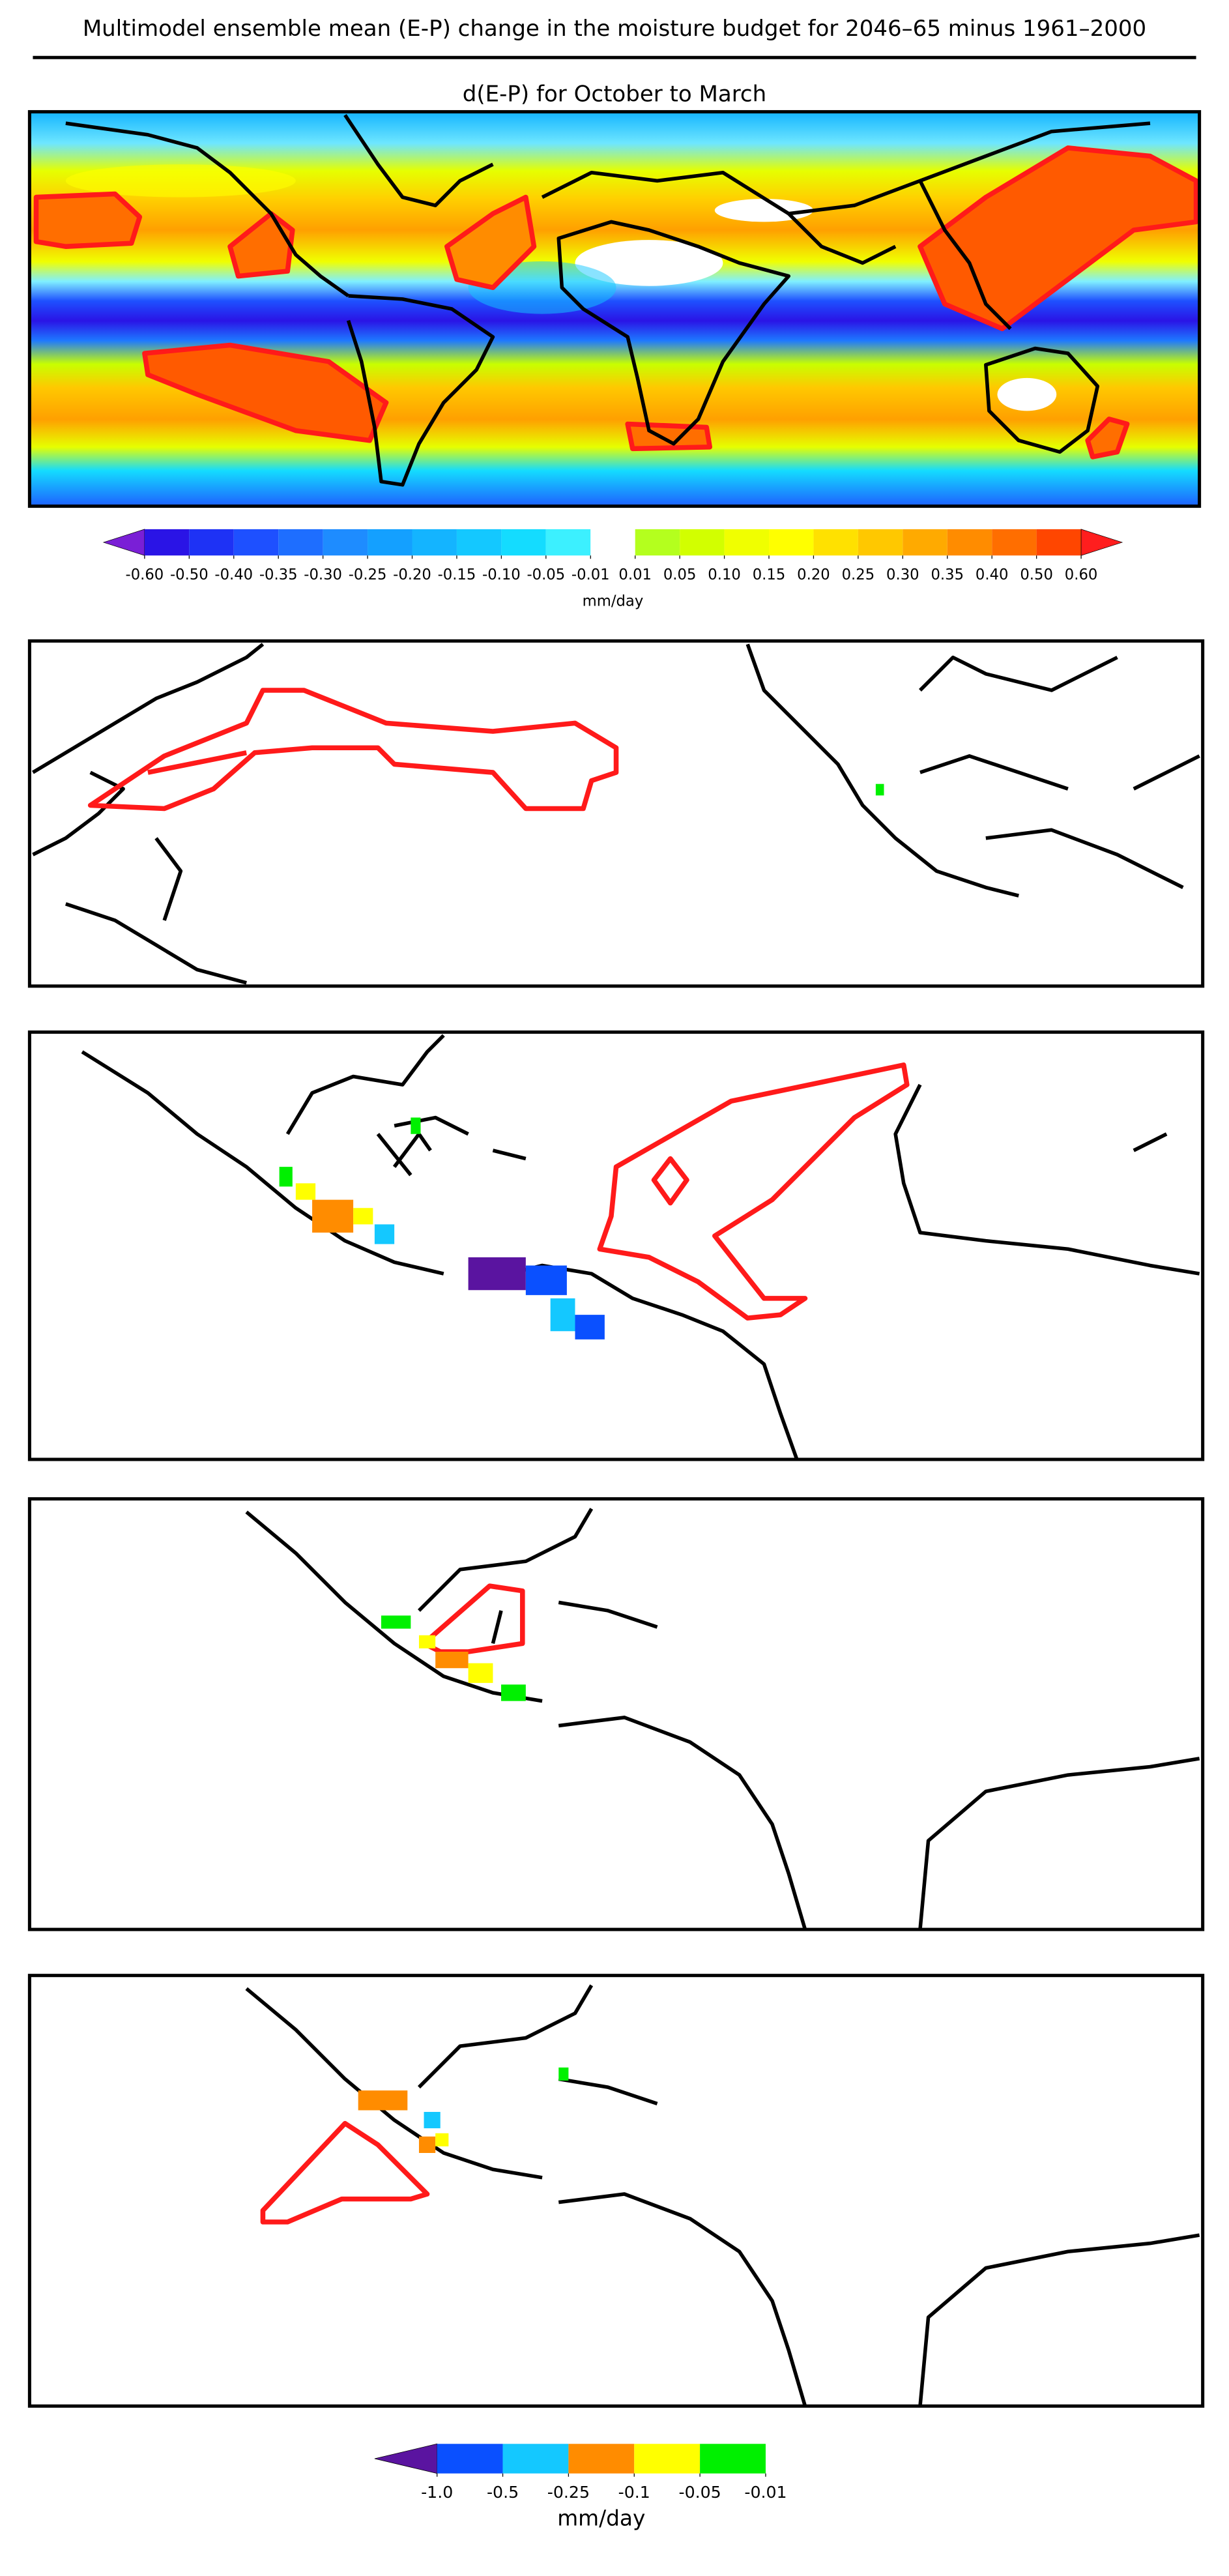  Describe the element at coordinates (614, 95) in the screenshot. I see `subtitle: d(E-P) for October to March` at that location.